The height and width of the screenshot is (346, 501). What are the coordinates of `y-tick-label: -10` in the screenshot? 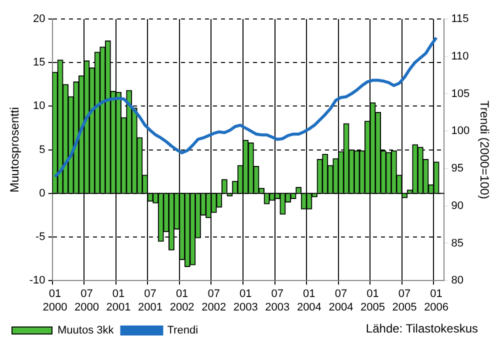 It's located at (37, 280).